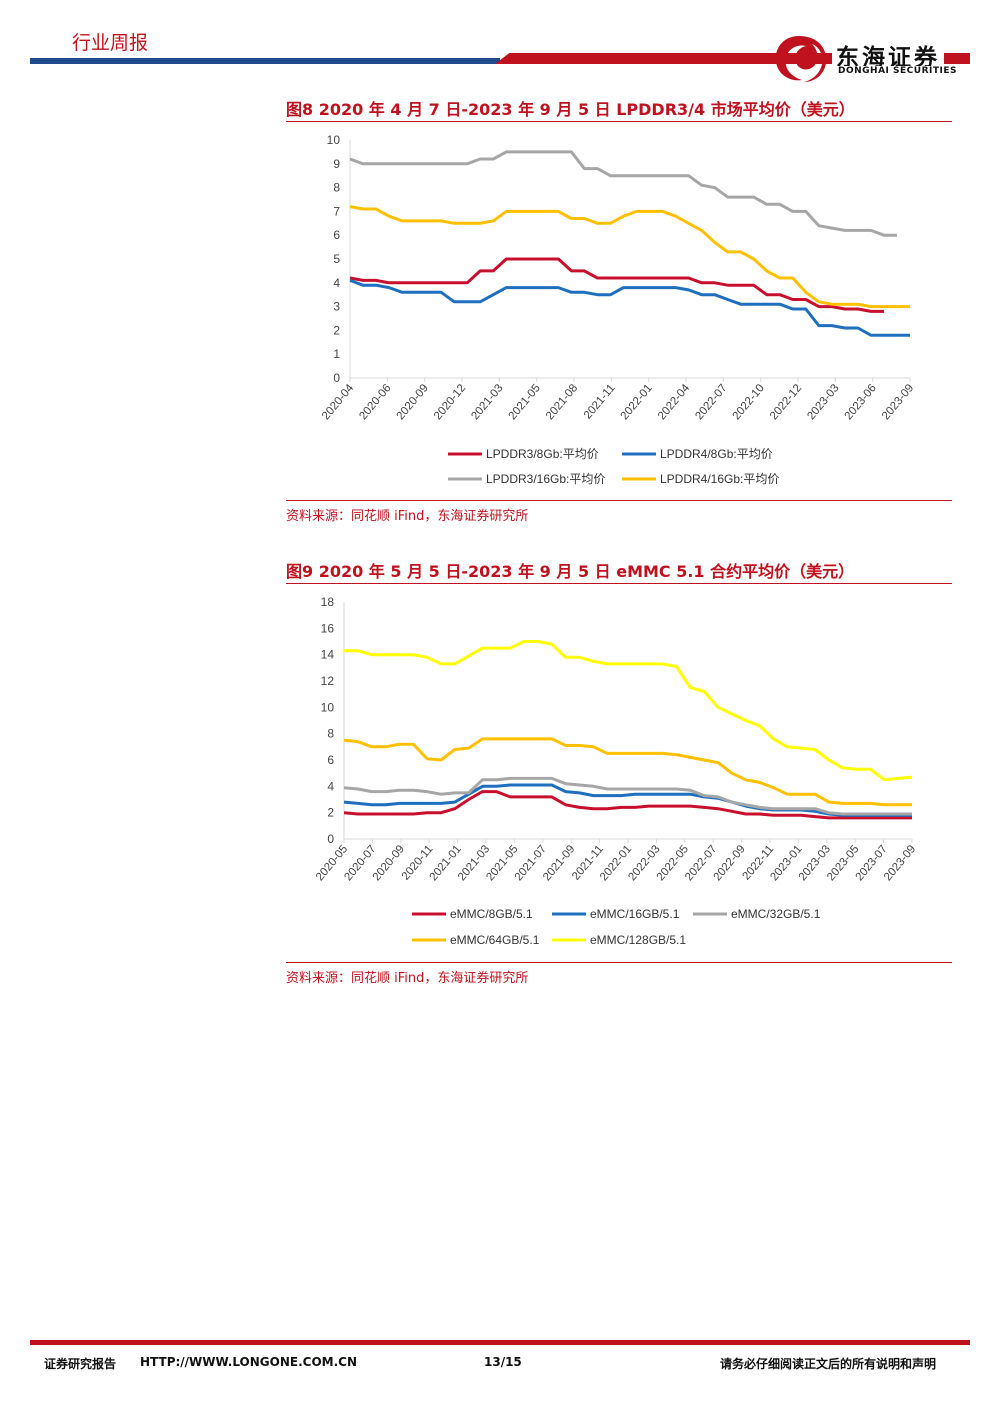 The image size is (1000, 1413). I want to click on legend-label: LPDDR4/8Gb:平均价, so click(716, 454).